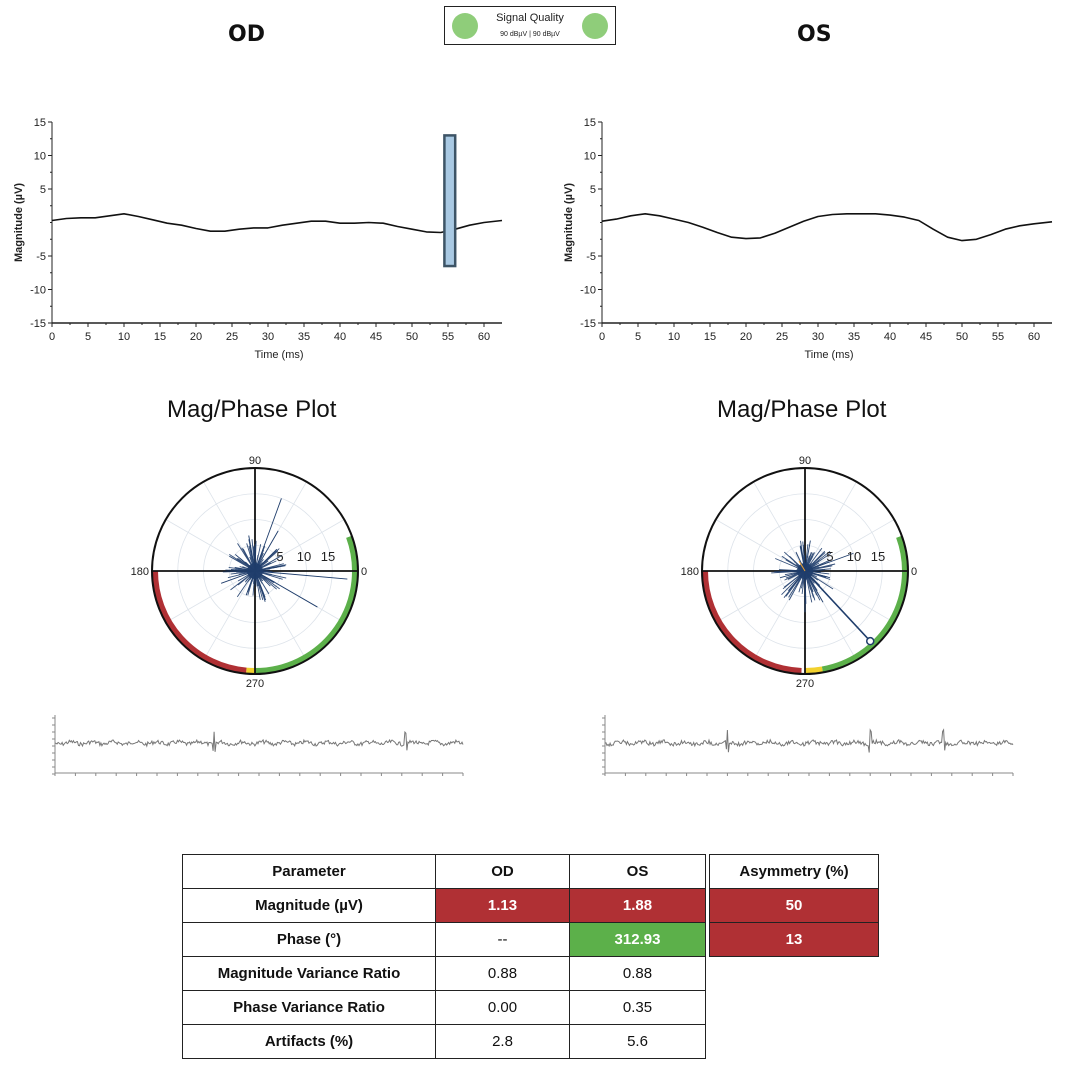  Describe the element at coordinates (502, 871) in the screenshot. I see `header-od: OD` at that location.